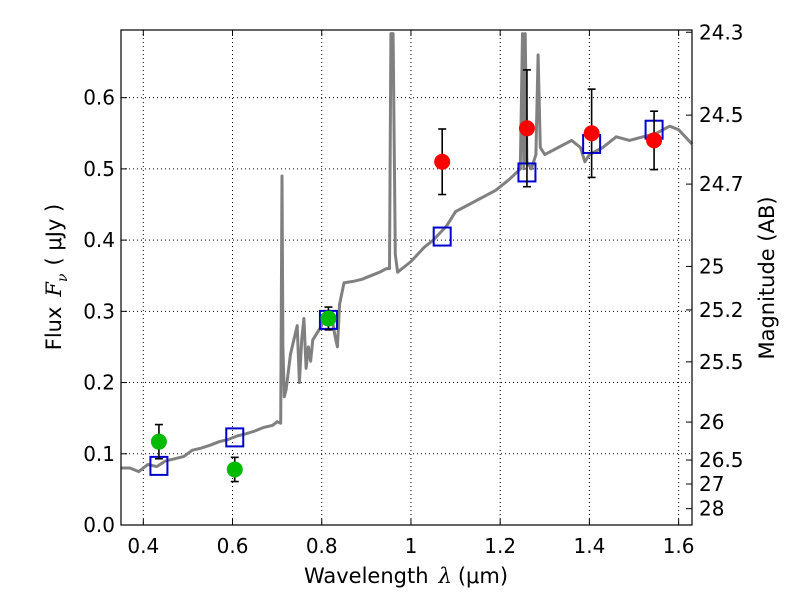  I want to click on y-axis-left: 0.0 0.1 0.2 0.3 0.4 0.5 0.6, so click(105, 311).